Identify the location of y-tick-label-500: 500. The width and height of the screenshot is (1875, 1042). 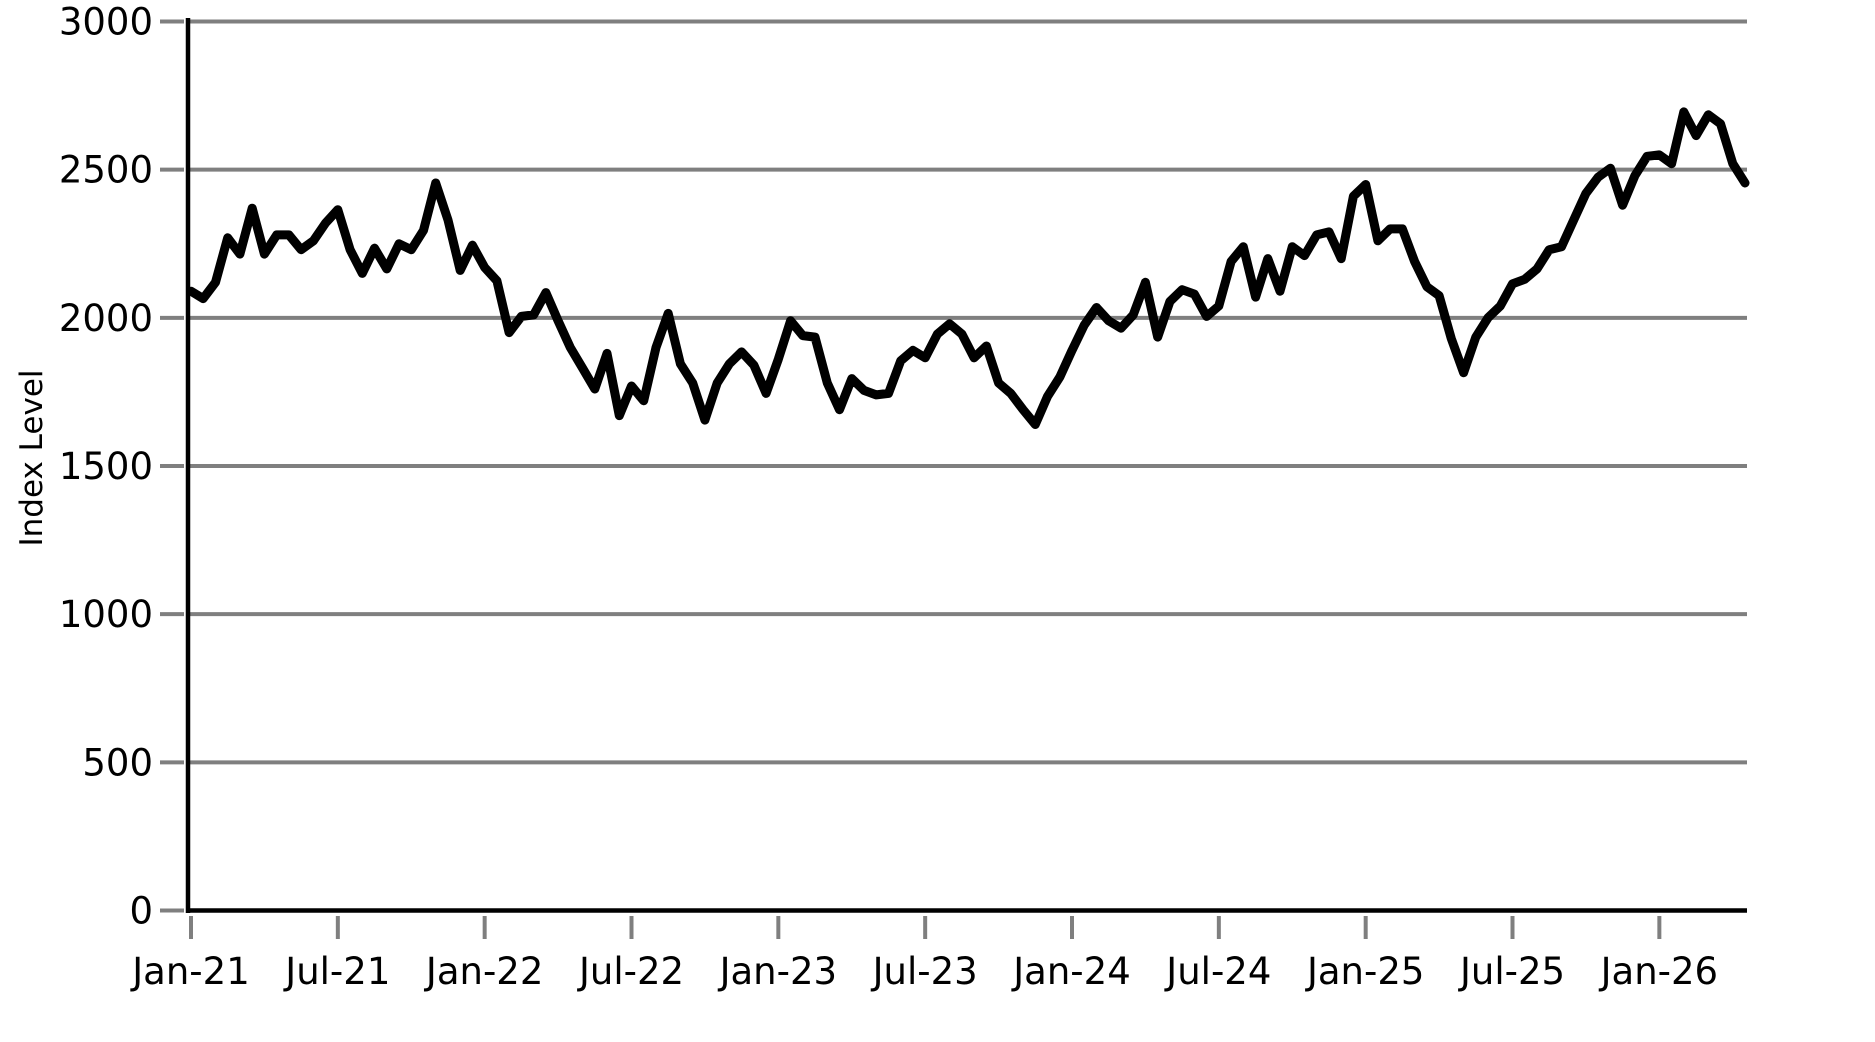
(117, 762).